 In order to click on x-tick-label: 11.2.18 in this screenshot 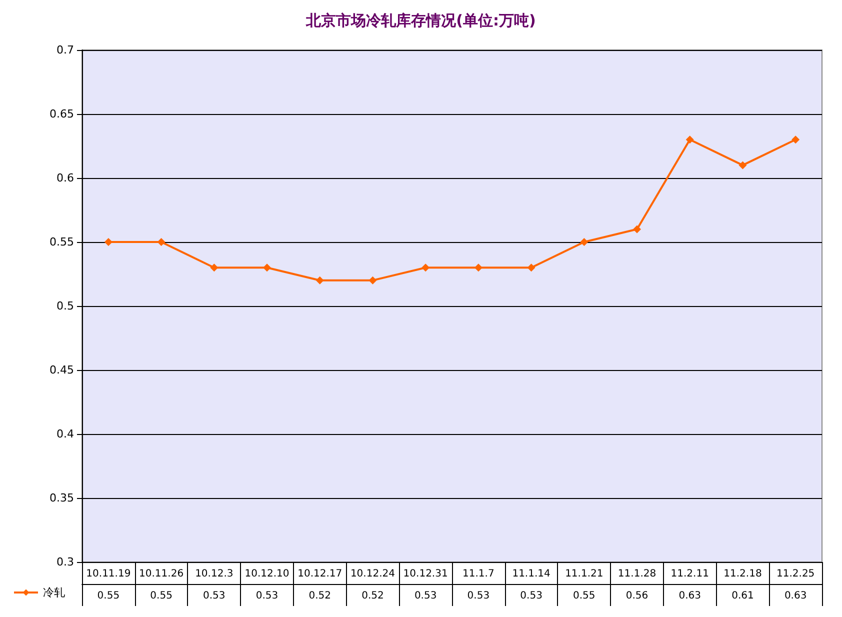, I will do `click(743, 574)`.